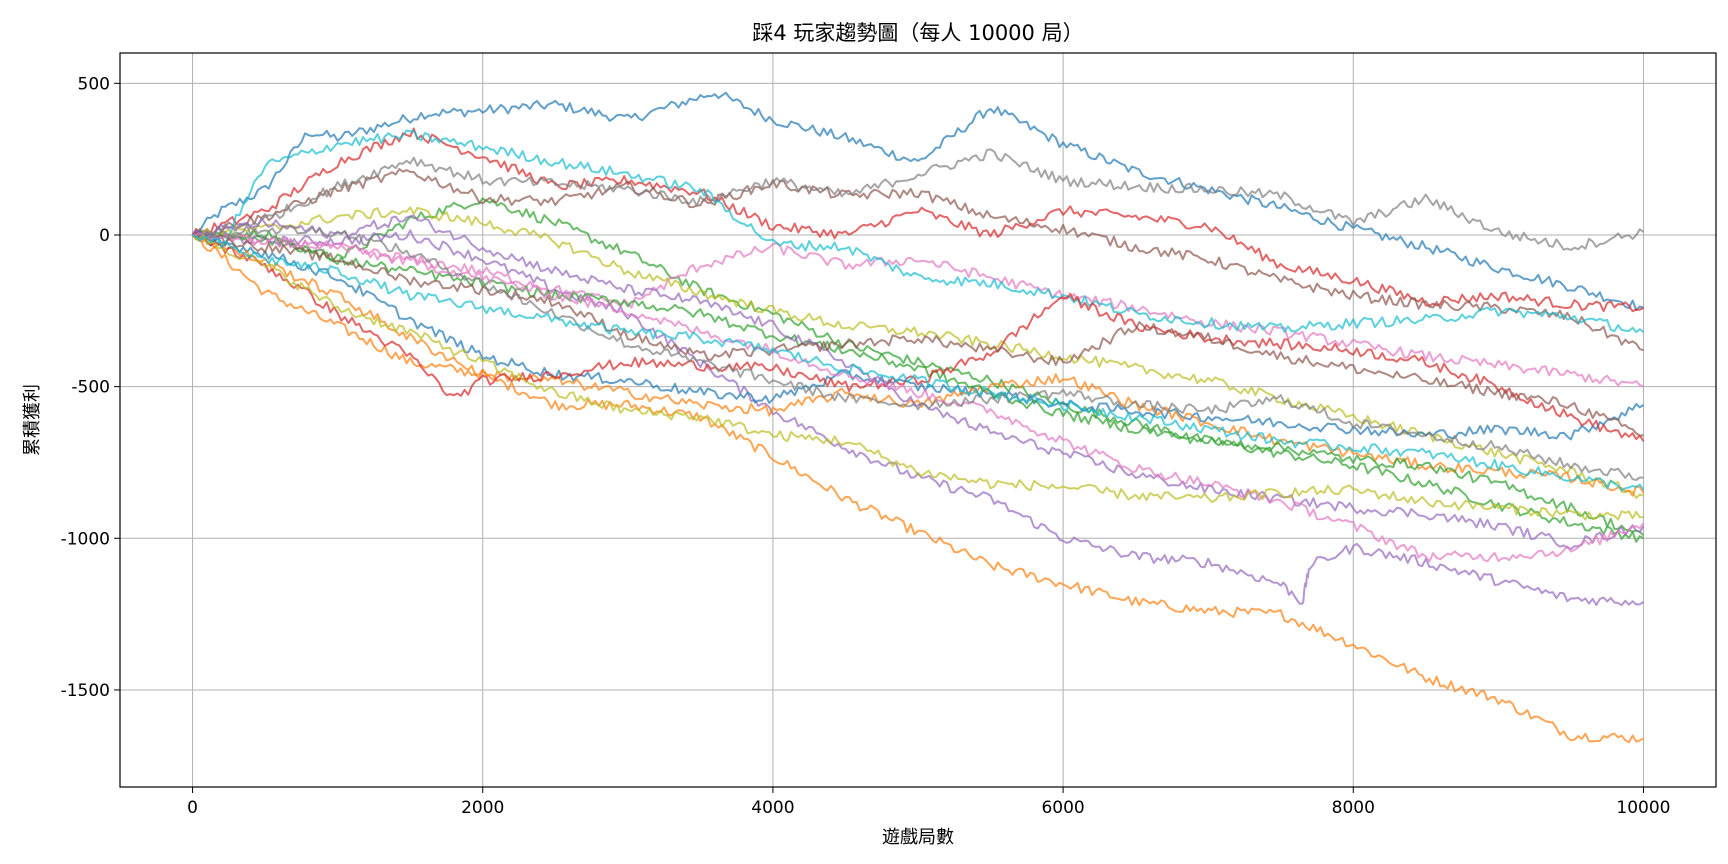 This screenshot has width=1728, height=864. What do you see at coordinates (772, 808) in the screenshot?
I see `x-tick-label: 4000` at bounding box center [772, 808].